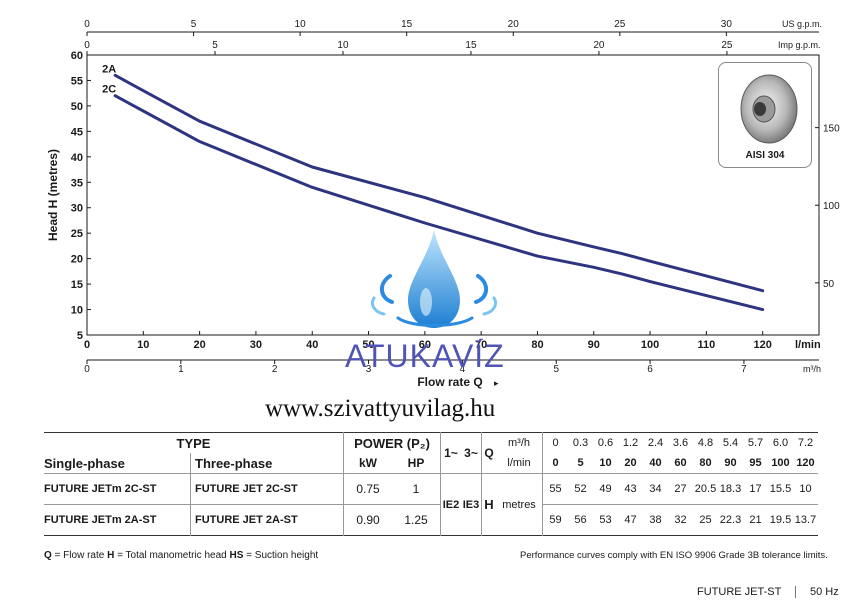  Describe the element at coordinates (730, 520) in the screenshot. I see `row2-h-7: 22.3` at that location.